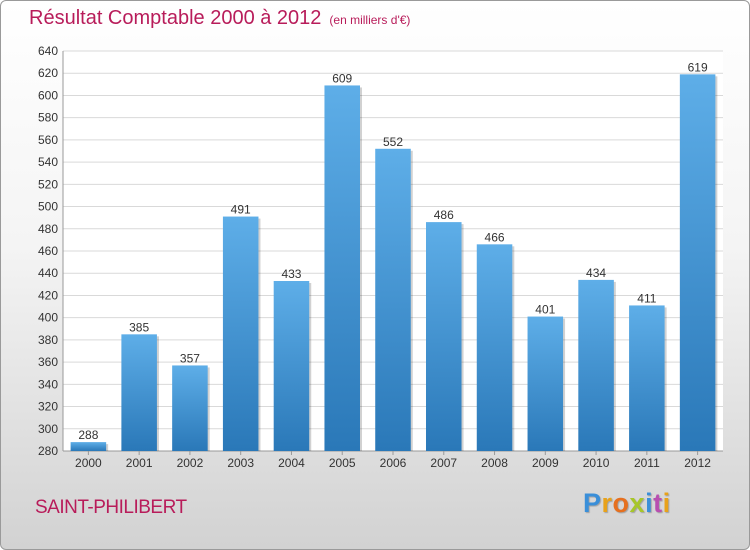 Image resolution: width=750 pixels, height=550 pixels. What do you see at coordinates (111, 507) in the screenshot?
I see `location-name: SAINT-PHILIBERT` at bounding box center [111, 507].